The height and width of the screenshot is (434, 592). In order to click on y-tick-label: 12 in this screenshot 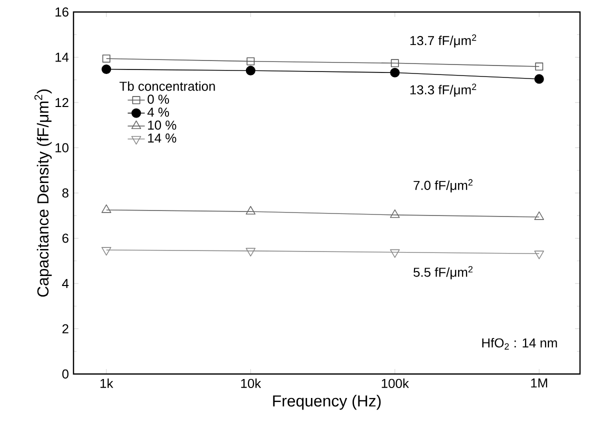, I will do `click(62, 103)`.